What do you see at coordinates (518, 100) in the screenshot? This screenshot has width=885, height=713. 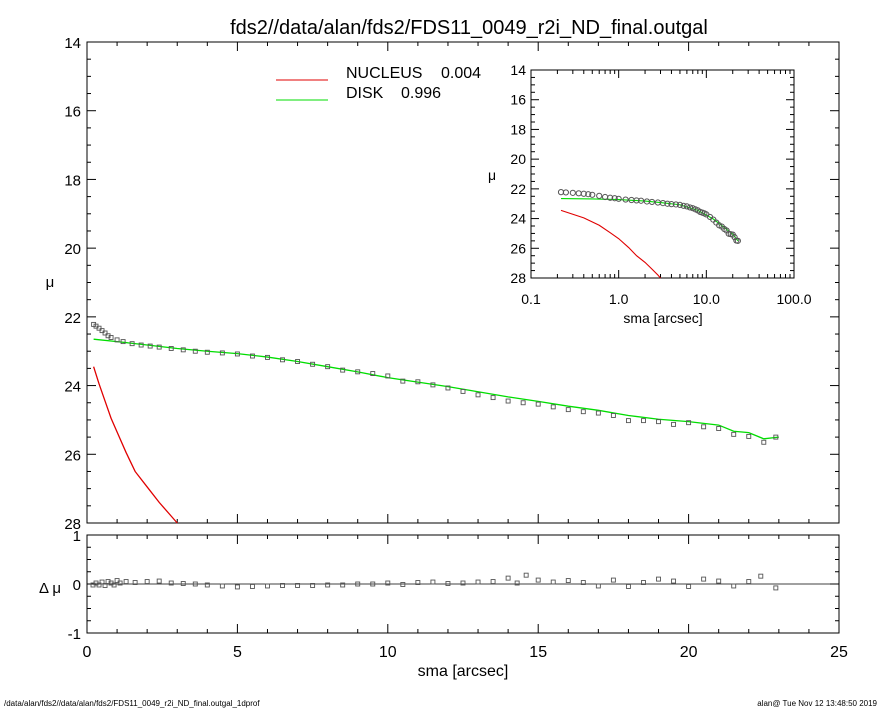 I see `inset-y-tick-label: 16` at bounding box center [518, 100].